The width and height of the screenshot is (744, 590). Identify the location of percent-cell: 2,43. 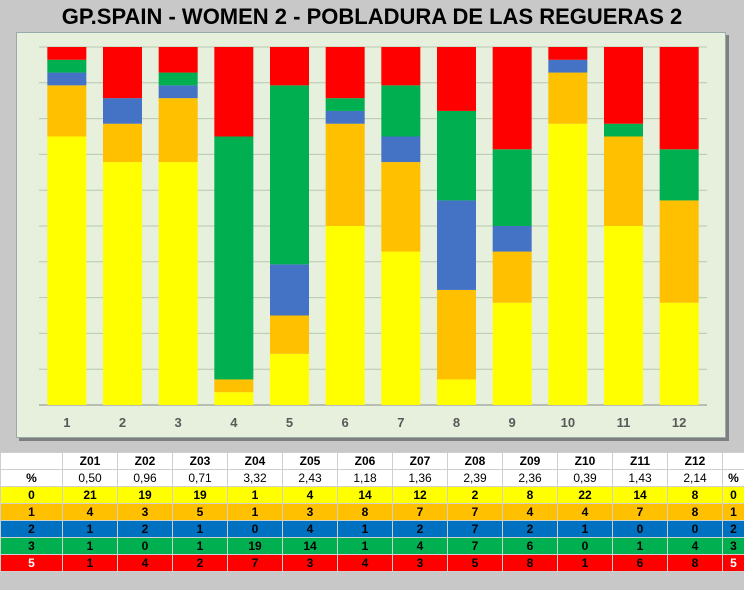
(310, 478).